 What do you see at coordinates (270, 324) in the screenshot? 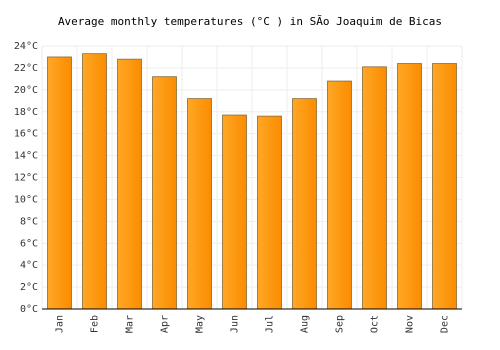
I see `x-tick-label: Jul` at bounding box center [270, 324].